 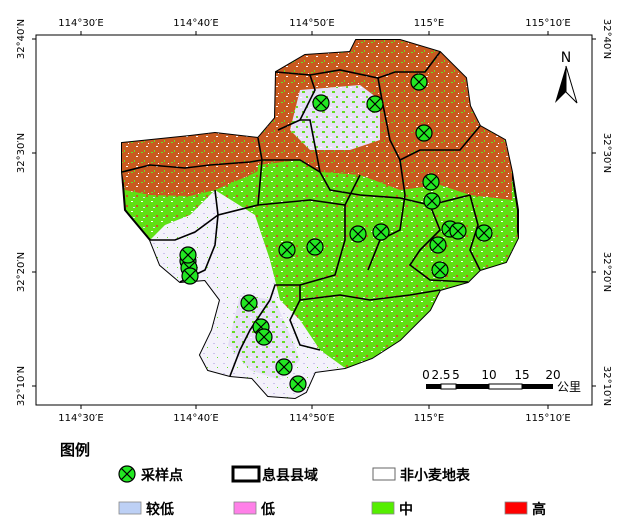 What do you see at coordinates (606, 272) in the screenshot?
I see `right-lat-label: 32°20′N` at bounding box center [606, 272].